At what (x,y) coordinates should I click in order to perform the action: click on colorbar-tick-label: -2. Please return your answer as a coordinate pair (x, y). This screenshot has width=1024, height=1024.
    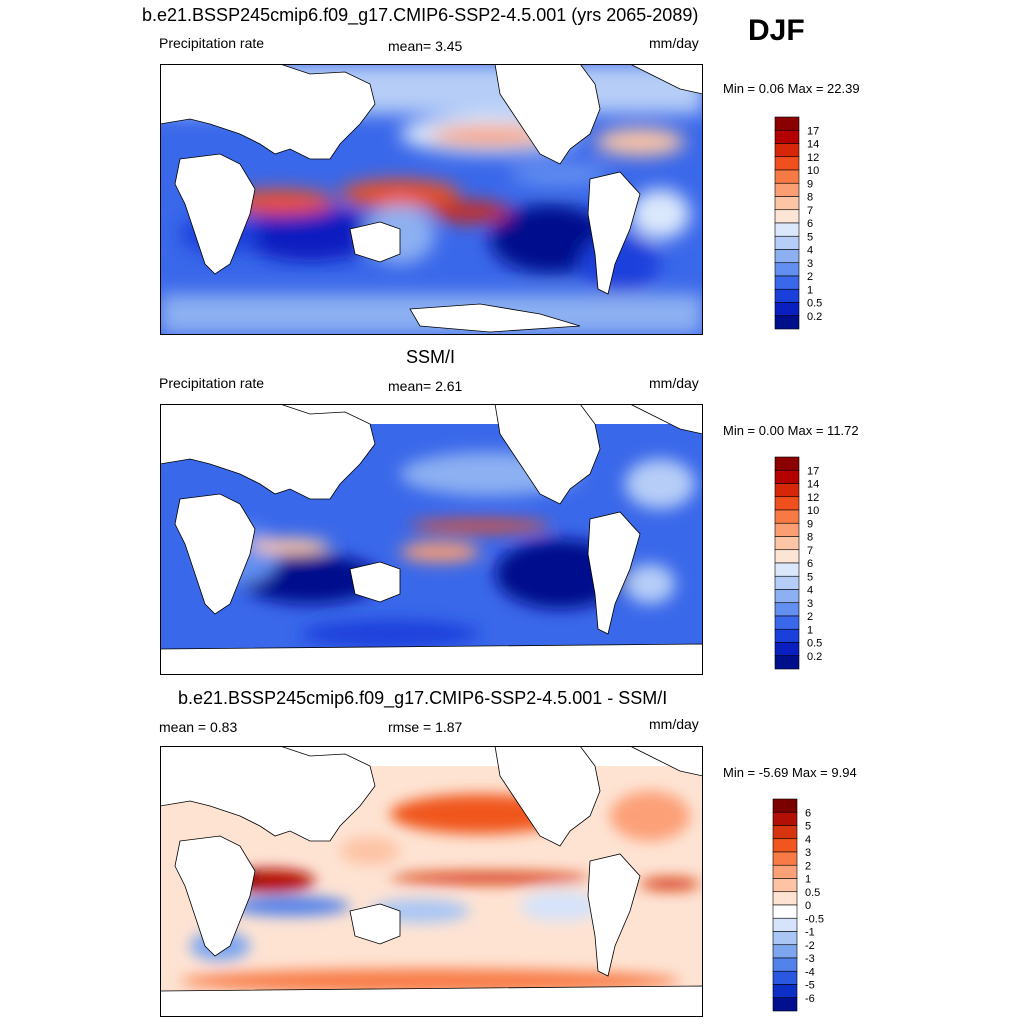
    Looking at the image, I should click on (810, 946).